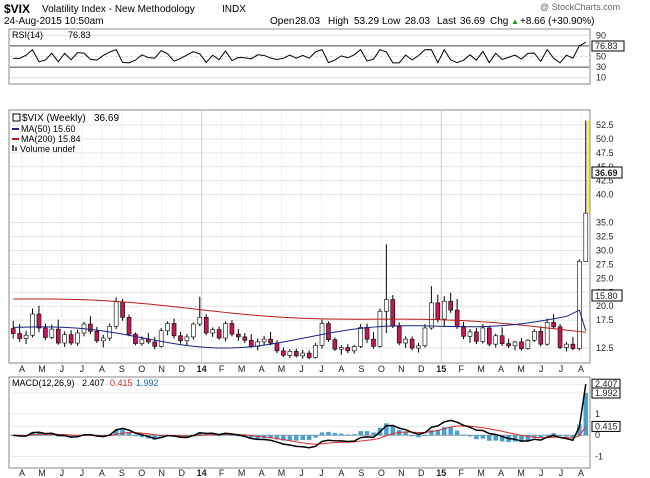  I want to click on exchange-label: INDX, so click(234, 9).